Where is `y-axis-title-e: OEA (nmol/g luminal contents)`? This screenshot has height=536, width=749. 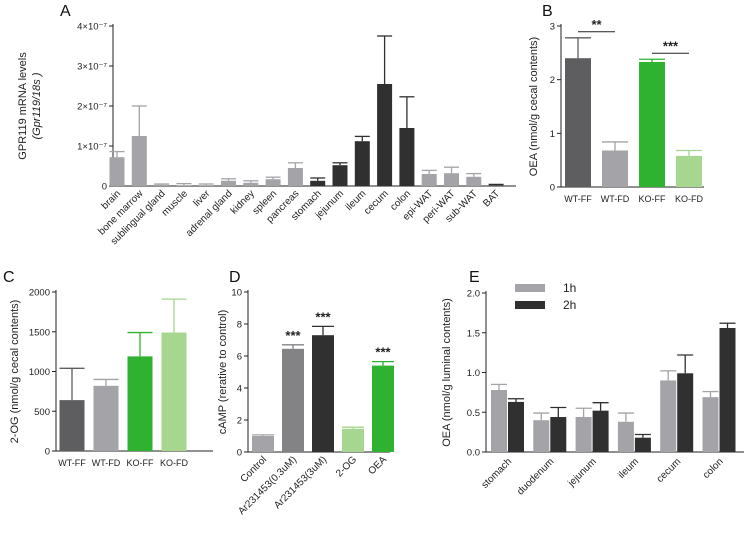
y-axis-title-e: OEA (nmol/g luminal contents) is located at coordinates (447, 372).